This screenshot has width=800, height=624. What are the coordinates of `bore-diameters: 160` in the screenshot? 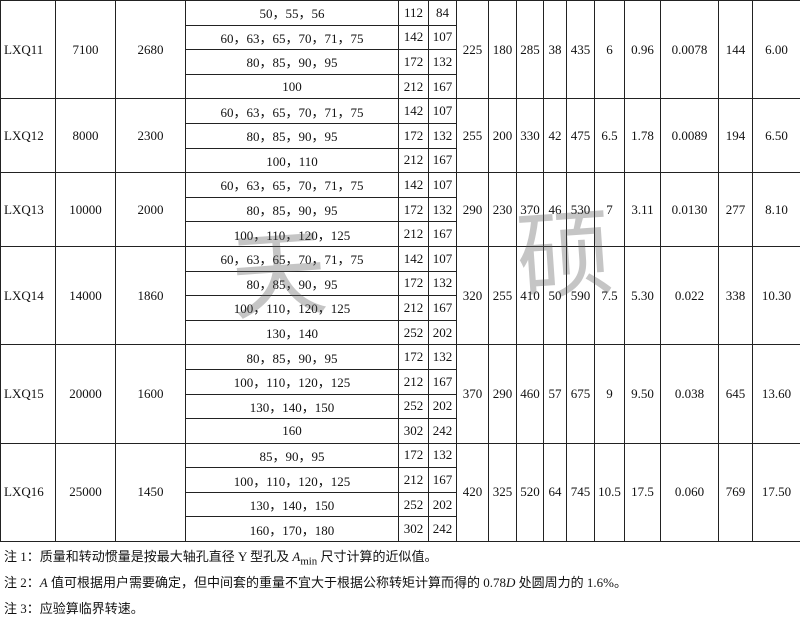 It's located at (292, 431).